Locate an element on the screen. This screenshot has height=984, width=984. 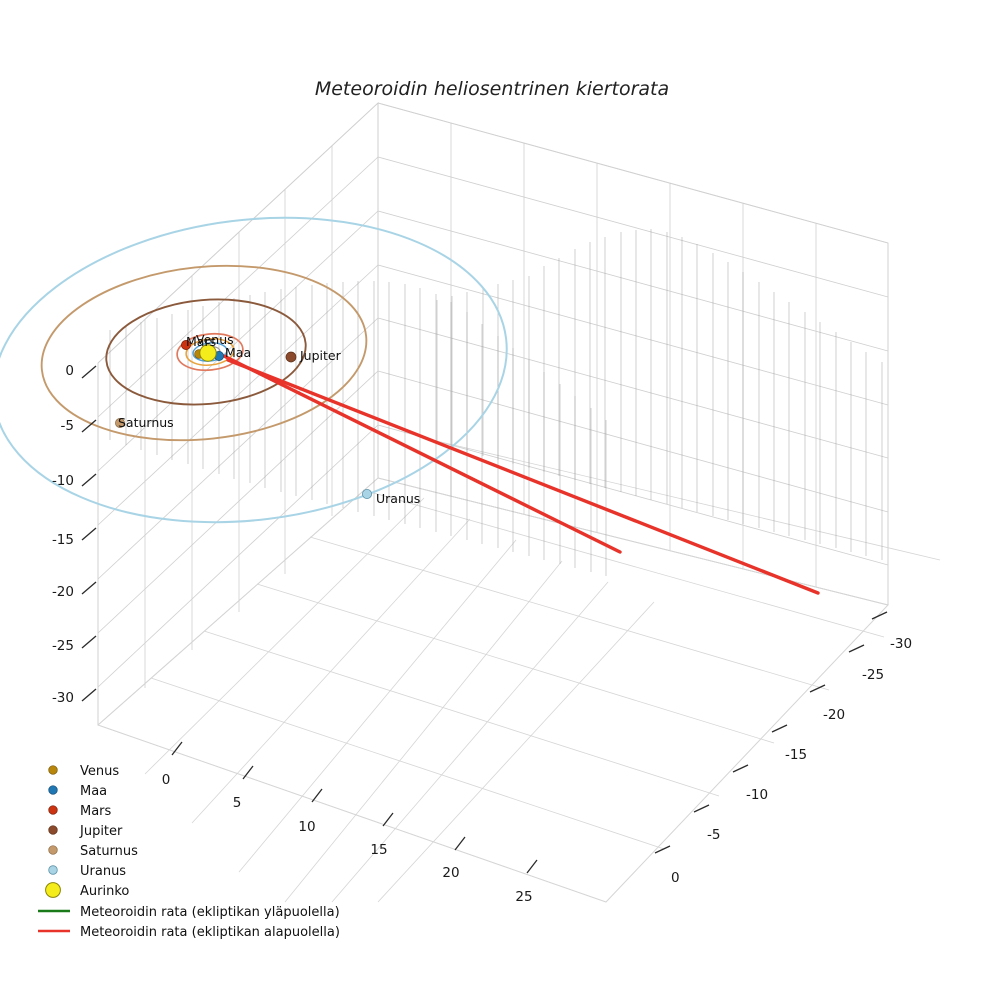
legend-item-aurinko: Aurinko is located at coordinates (87, 890).